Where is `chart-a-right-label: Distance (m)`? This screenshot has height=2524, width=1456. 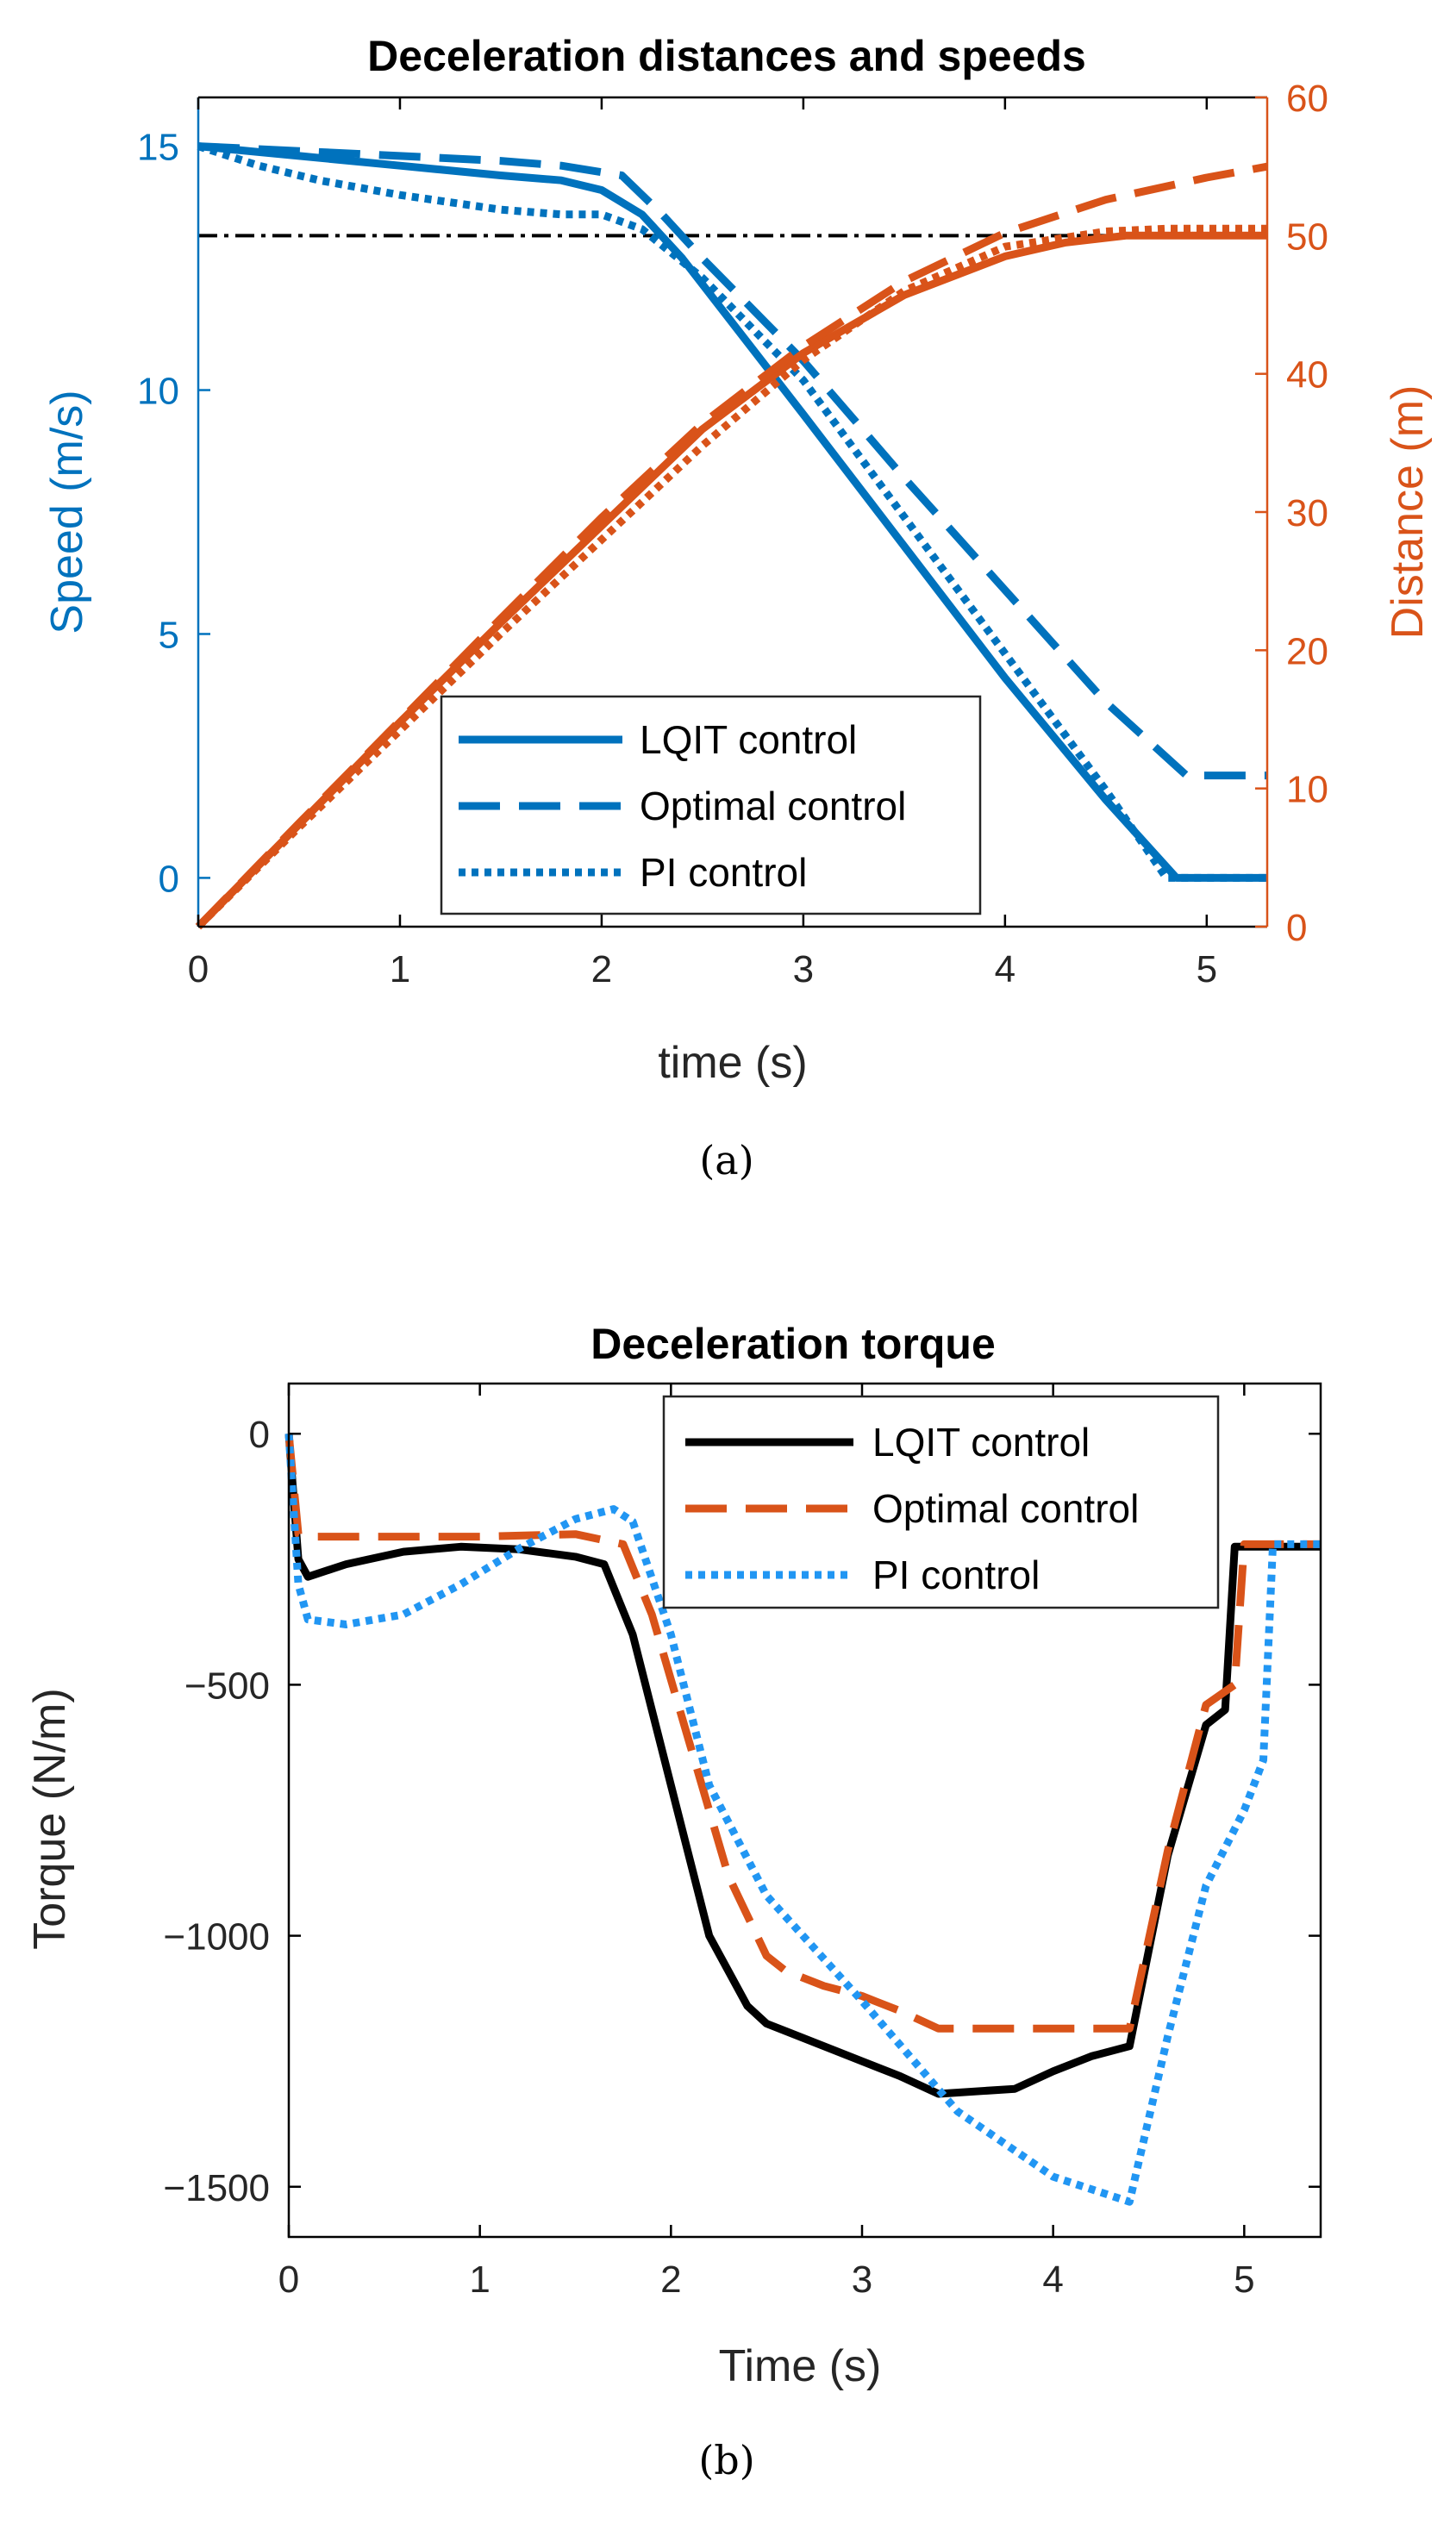 chart-a-right-label: Distance (m) is located at coordinates (1408, 512).